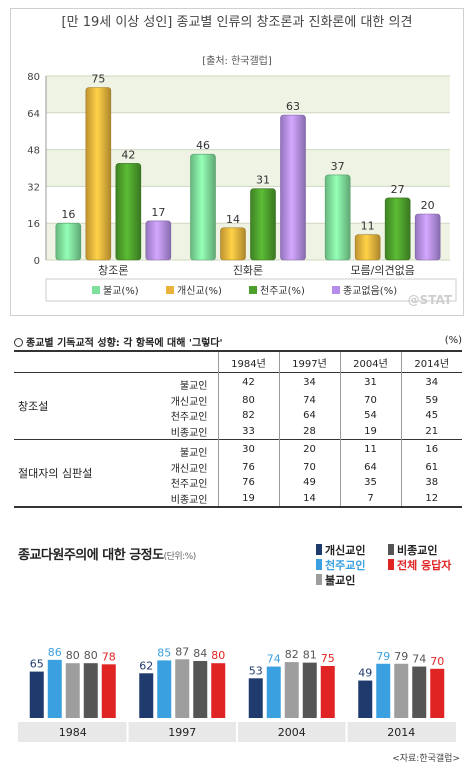  I want to click on legend-item: 천주교인, so click(340, 565).